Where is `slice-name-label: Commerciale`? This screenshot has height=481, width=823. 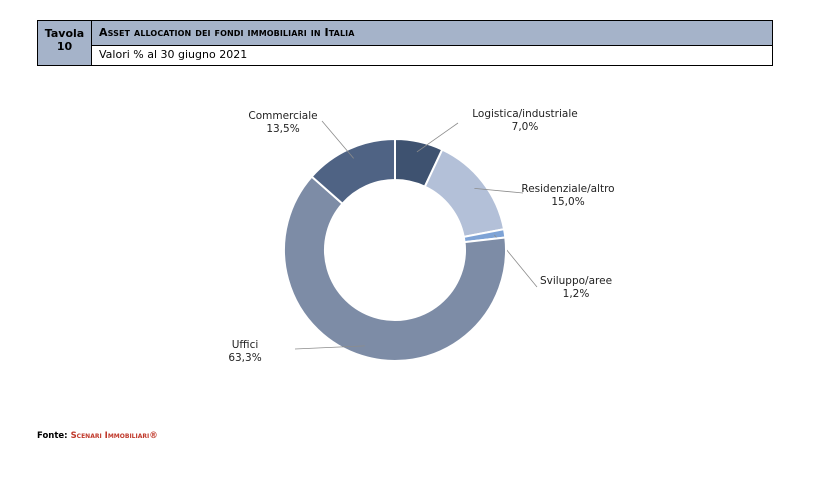 slice-name-label: Commerciale is located at coordinates (282, 116).